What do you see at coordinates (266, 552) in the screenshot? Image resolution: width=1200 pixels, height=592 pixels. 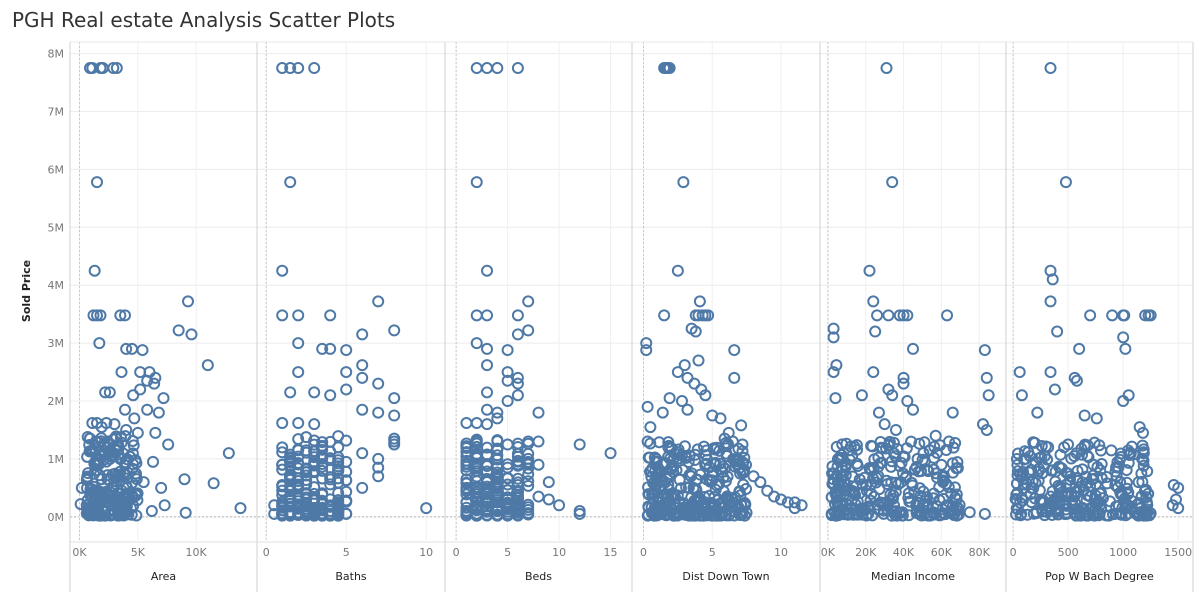 I see `x-tick-label: 0` at bounding box center [266, 552].